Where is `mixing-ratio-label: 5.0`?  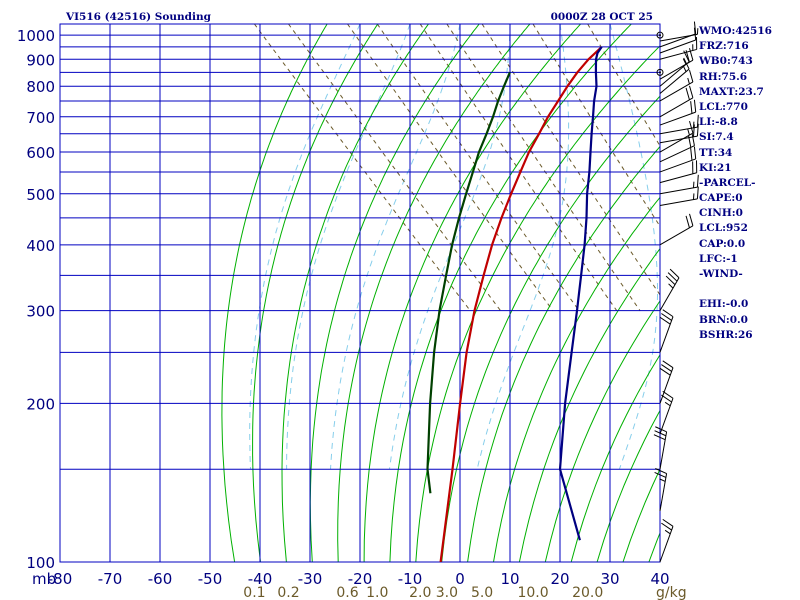 mixing-ratio-label: 5.0 is located at coordinates (482, 592).